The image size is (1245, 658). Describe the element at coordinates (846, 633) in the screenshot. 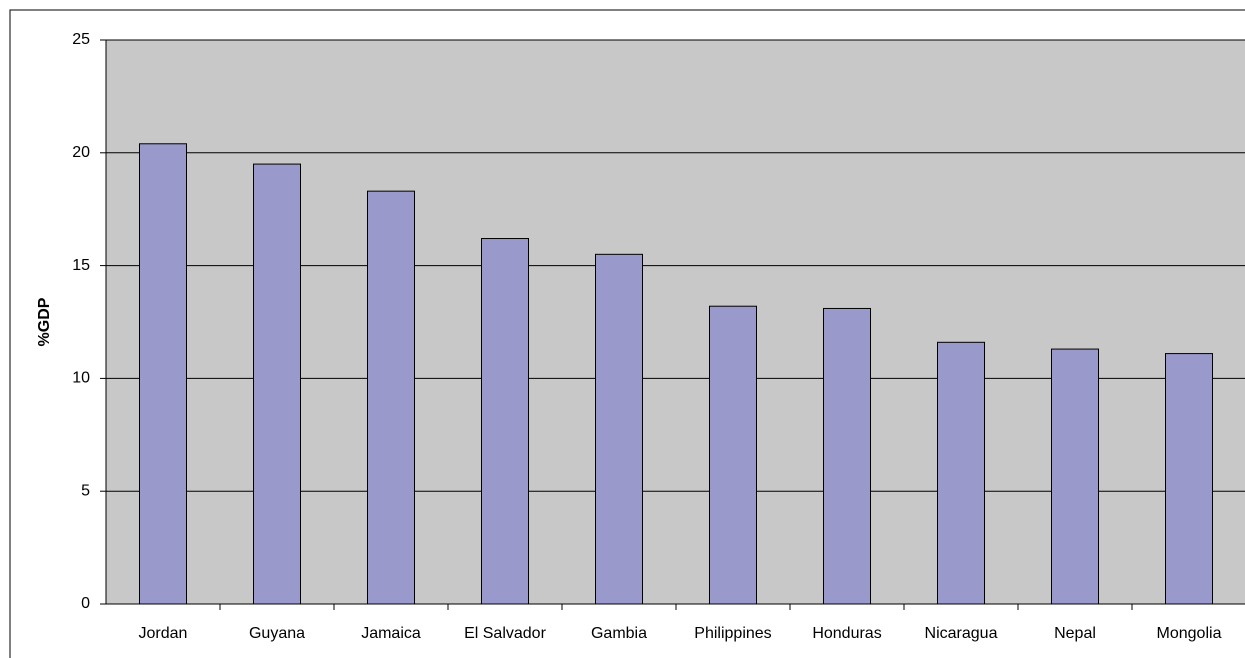

I see `x-tick-label: Honduras` at that location.